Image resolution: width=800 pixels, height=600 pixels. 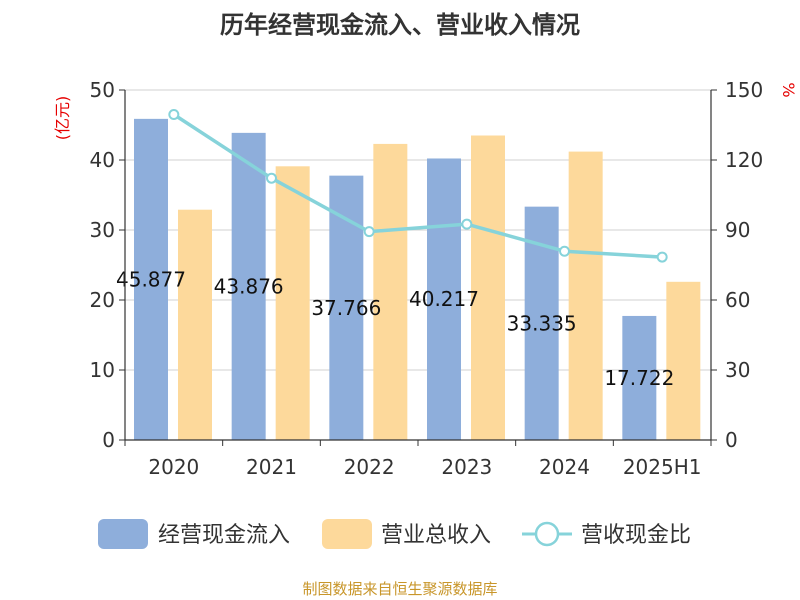 I want to click on x-tick-label: 2023, so click(x=466, y=467).